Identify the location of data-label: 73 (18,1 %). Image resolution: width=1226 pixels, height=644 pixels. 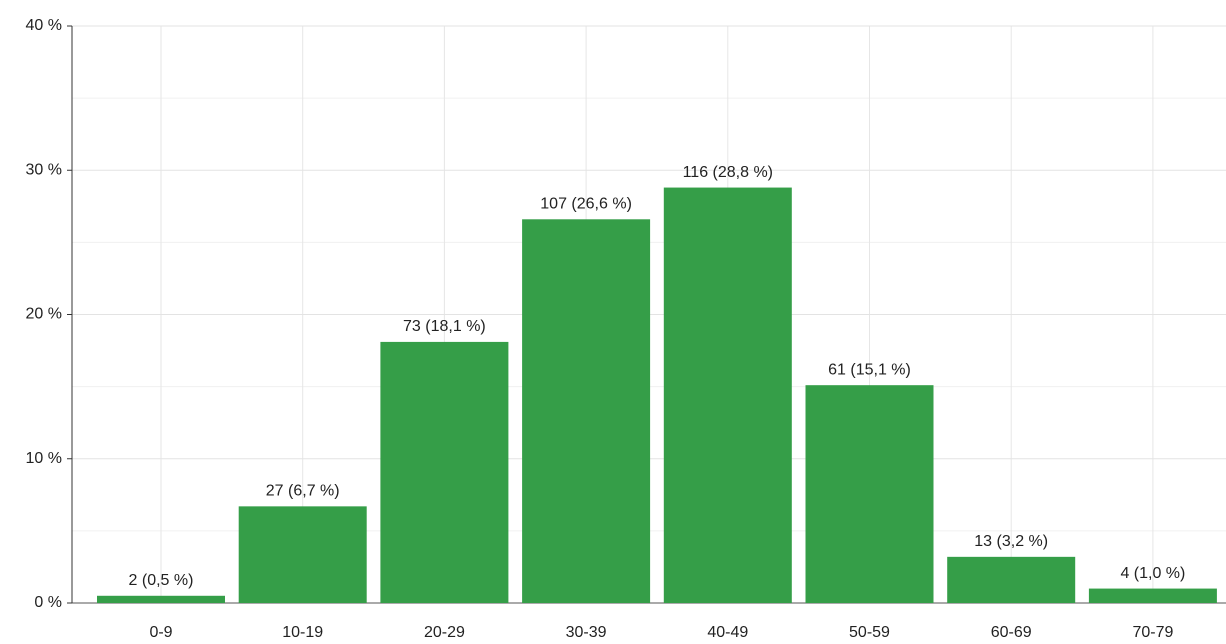
(444, 326).